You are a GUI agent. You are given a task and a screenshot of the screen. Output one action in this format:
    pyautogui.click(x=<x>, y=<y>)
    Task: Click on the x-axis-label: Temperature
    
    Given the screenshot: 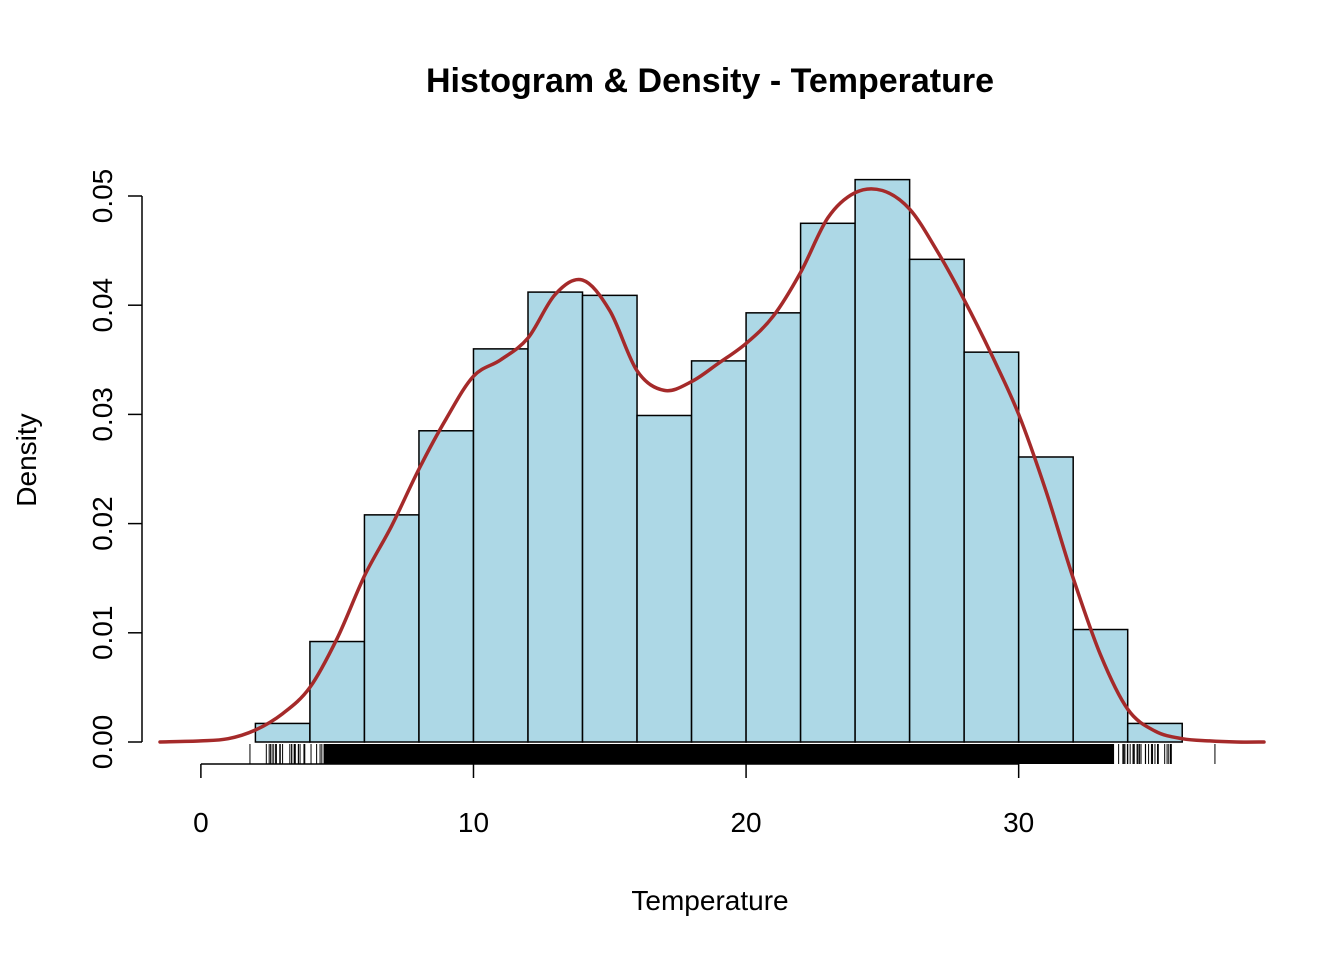 What is the action you would take?
    pyautogui.click(x=709, y=900)
    